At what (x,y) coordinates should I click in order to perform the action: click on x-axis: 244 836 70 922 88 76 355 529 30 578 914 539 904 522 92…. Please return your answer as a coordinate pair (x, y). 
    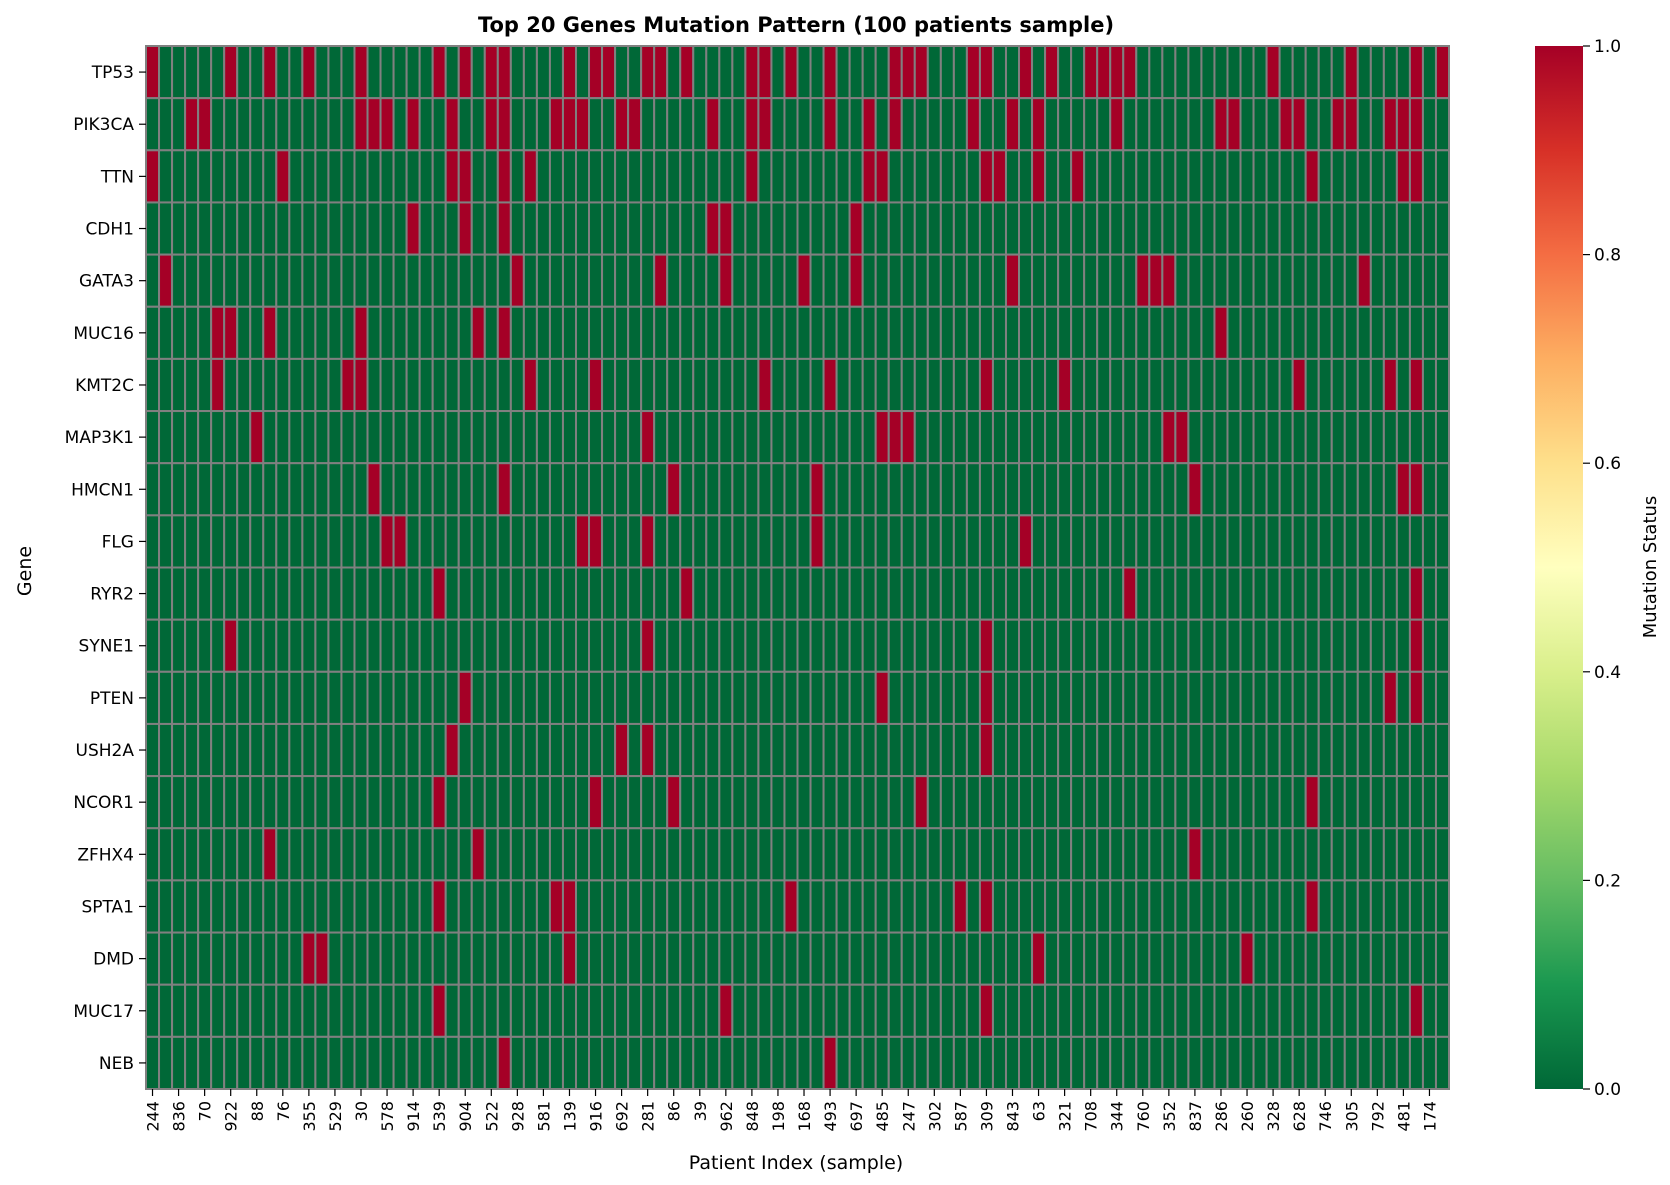
    Looking at the image, I should click on (792, 1110).